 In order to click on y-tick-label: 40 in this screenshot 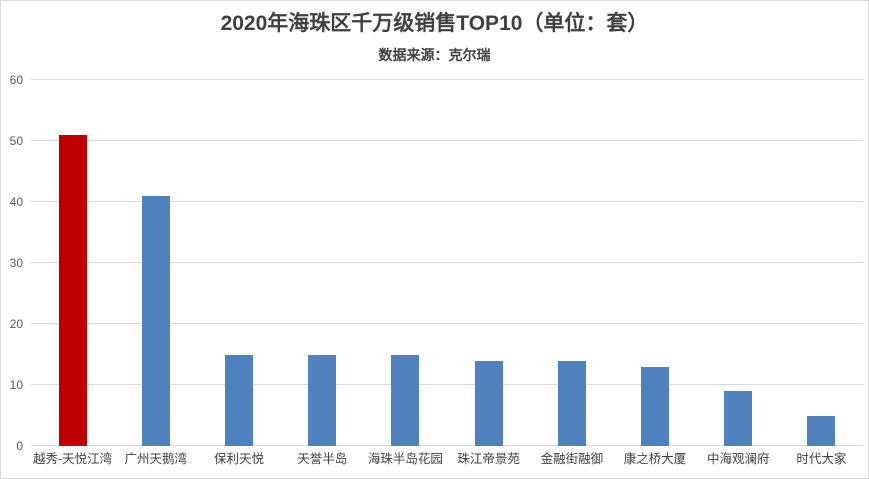, I will do `click(16, 202)`.